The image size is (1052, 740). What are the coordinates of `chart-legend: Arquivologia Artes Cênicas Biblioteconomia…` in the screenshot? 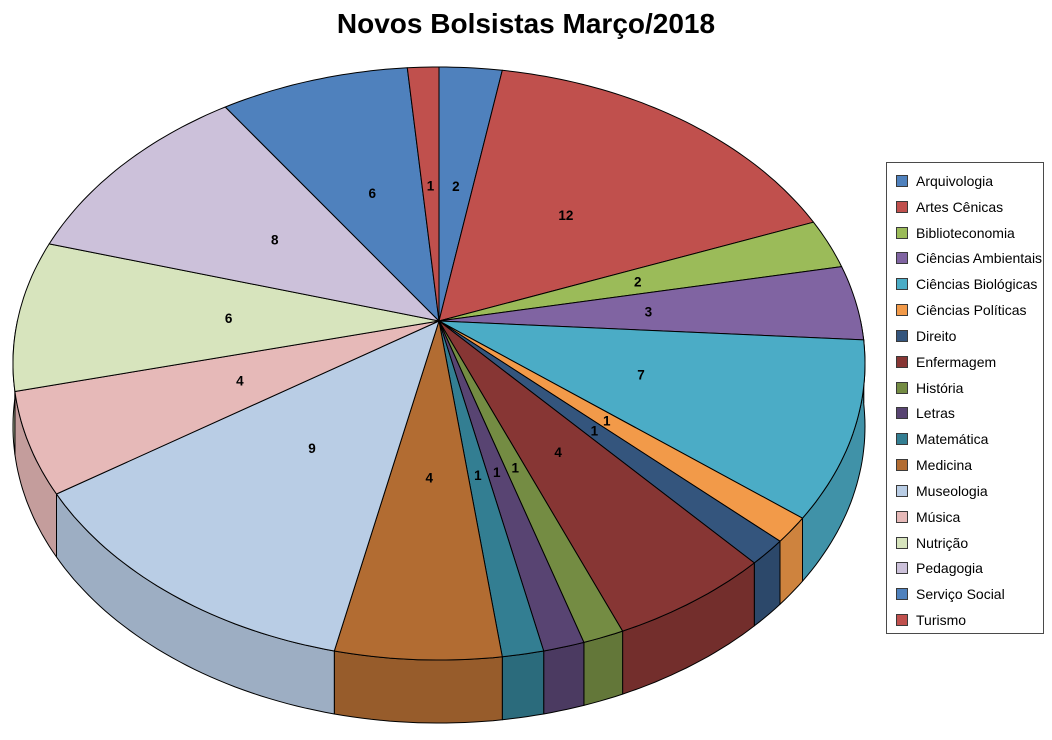 It's located at (965, 398).